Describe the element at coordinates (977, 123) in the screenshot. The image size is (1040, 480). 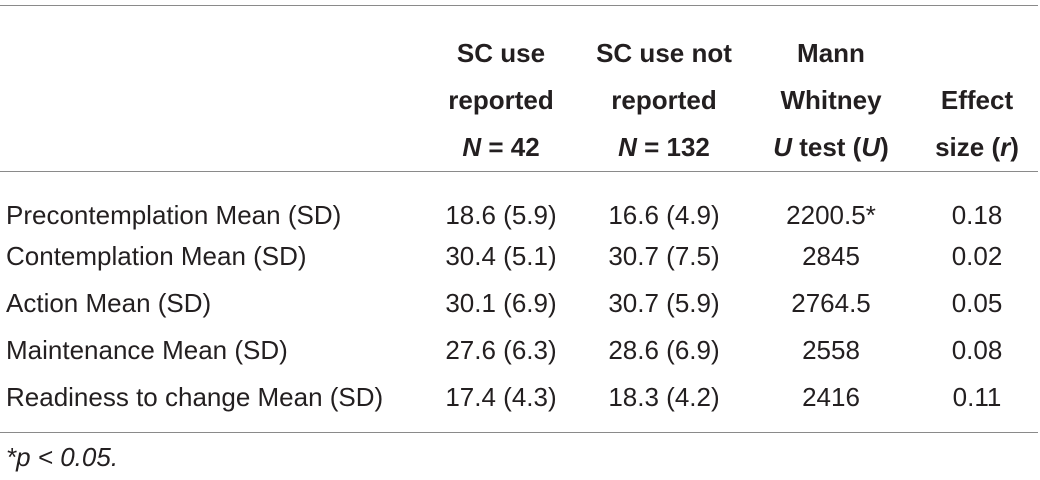
I see `header-effect-size: Effect size (r)` at that location.